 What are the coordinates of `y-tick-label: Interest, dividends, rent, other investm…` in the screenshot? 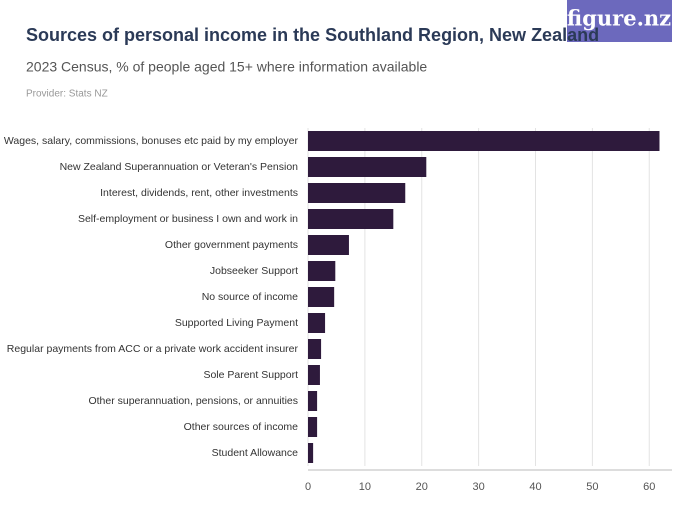 It's located at (199, 193).